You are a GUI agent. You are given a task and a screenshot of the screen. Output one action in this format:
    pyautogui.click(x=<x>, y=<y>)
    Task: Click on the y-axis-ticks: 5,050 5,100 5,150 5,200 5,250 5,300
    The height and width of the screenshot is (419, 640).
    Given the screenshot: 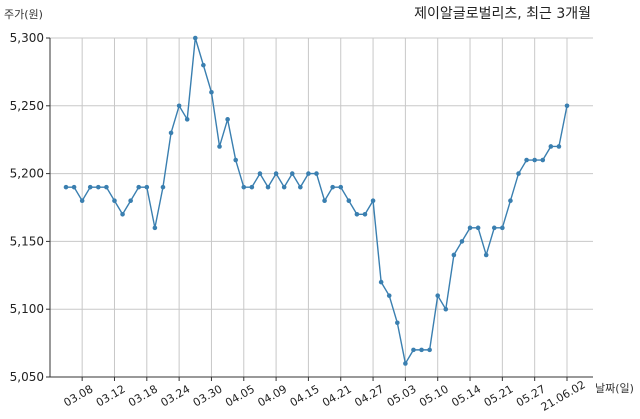 What is the action you would take?
    pyautogui.click(x=30, y=207)
    